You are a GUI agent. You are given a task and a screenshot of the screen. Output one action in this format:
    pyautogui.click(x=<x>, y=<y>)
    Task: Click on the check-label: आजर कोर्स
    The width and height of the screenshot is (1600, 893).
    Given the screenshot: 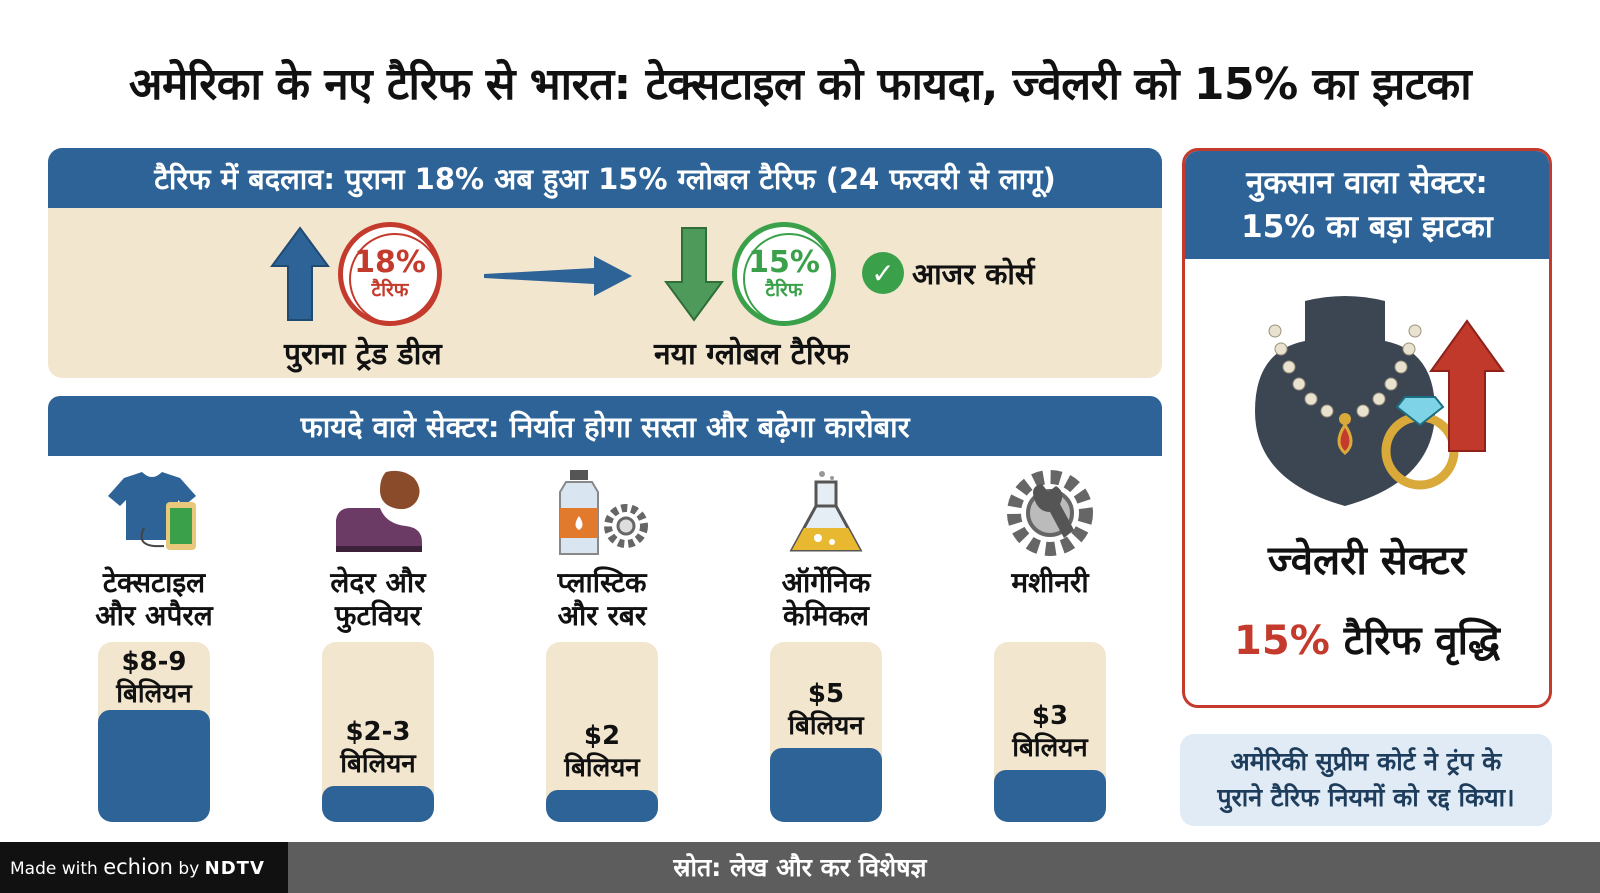 What is the action you would take?
    pyautogui.click(x=973, y=274)
    